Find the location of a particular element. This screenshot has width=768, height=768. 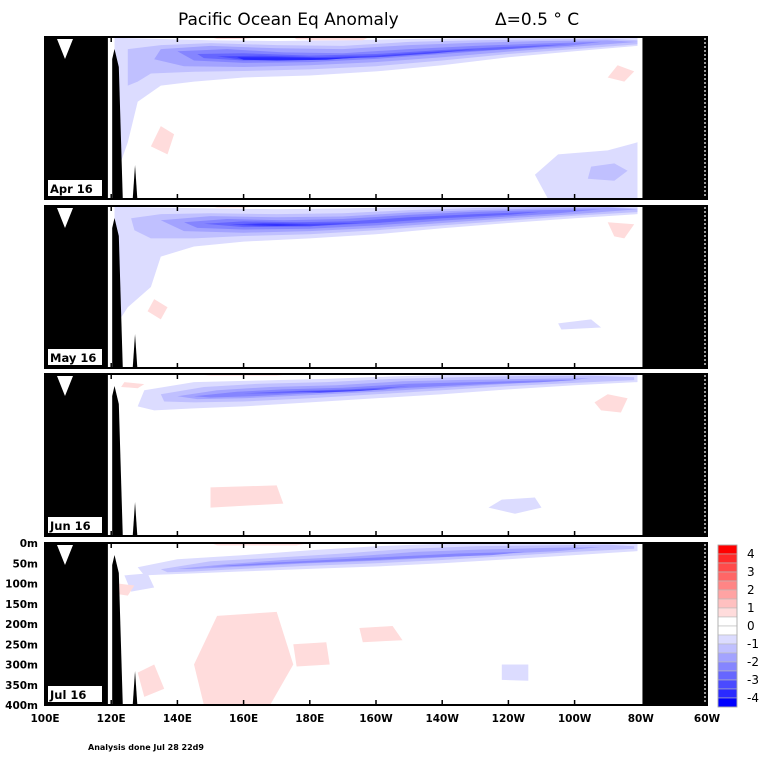

colorbar-frame is located at coordinates (727, 626).